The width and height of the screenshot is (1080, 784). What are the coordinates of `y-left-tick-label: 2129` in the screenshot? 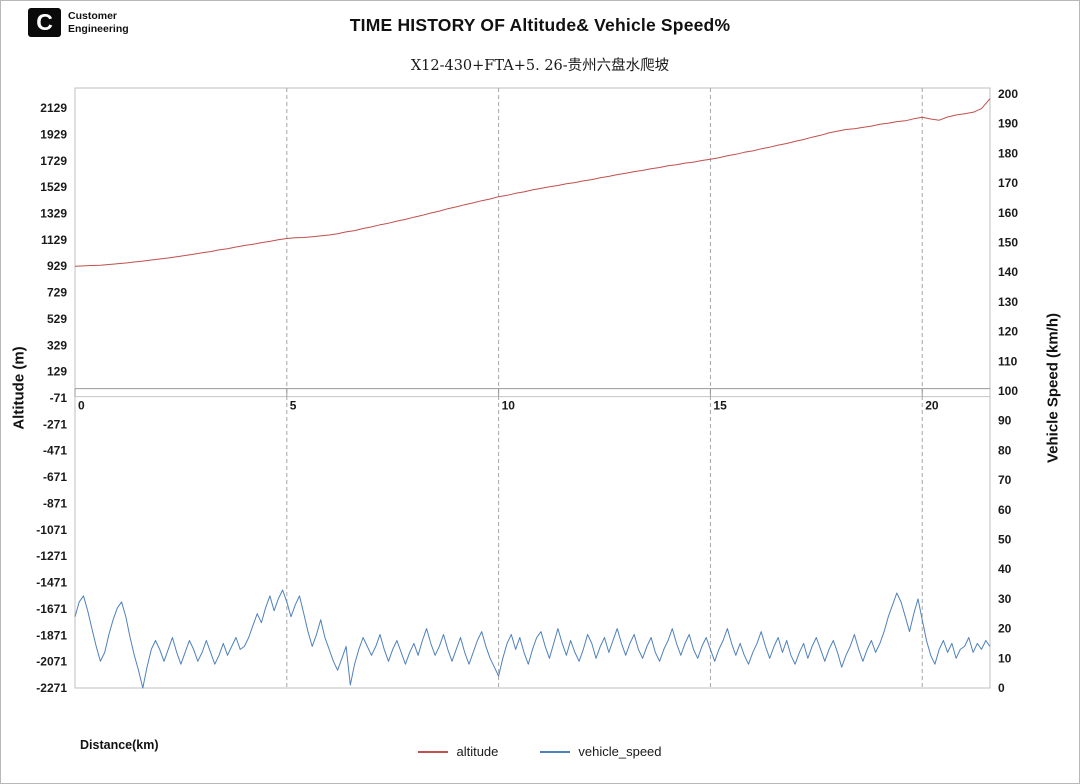 It's located at (53, 108).